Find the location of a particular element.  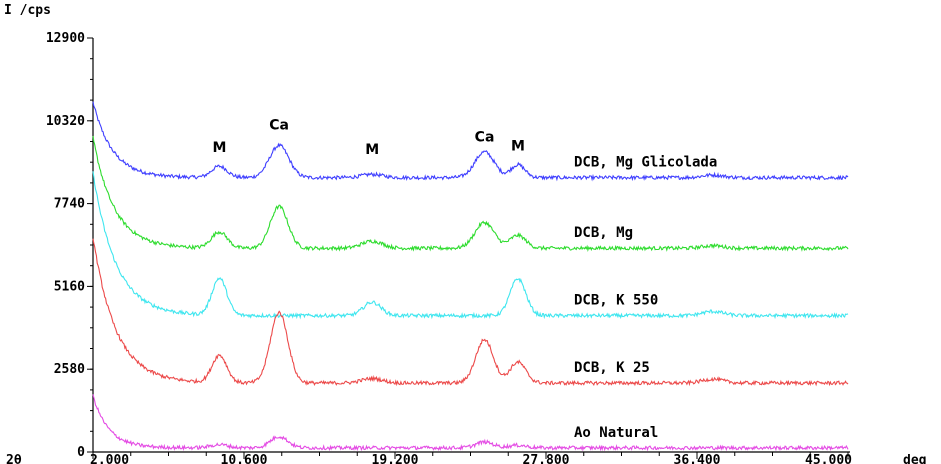

x-tick-label: 45.000 is located at coordinates (828, 458).